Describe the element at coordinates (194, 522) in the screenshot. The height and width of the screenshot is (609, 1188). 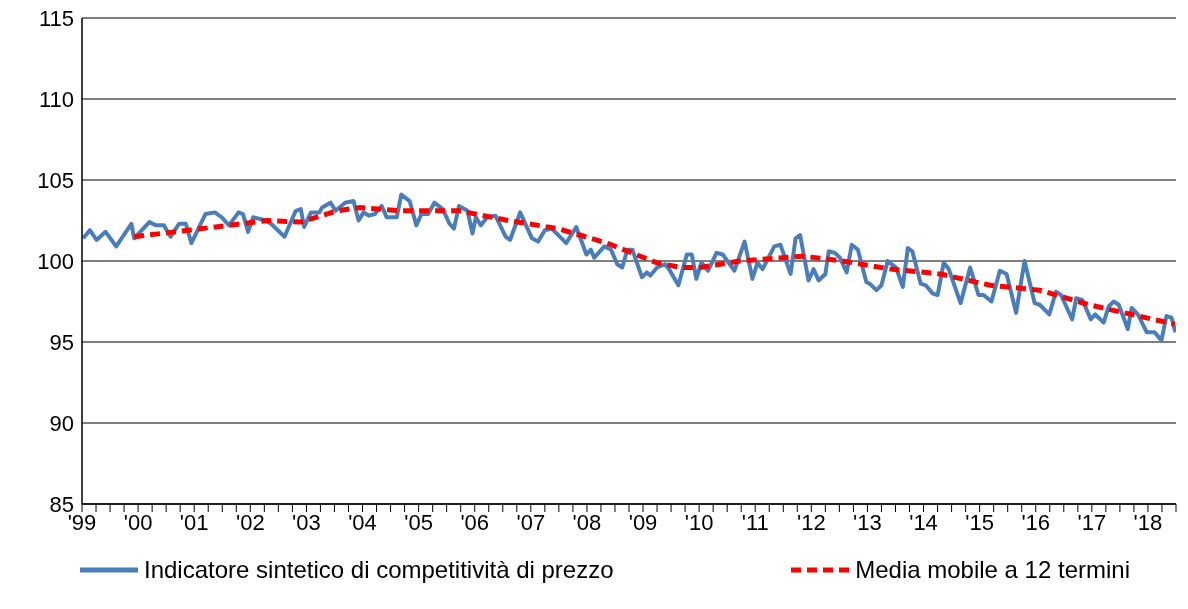
I see `x-tick-label: '01` at that location.